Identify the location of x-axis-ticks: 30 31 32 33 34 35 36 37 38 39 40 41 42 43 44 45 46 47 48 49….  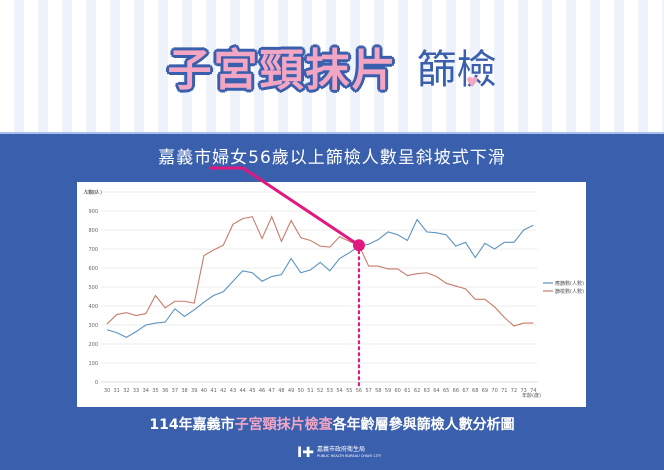
(320, 391).